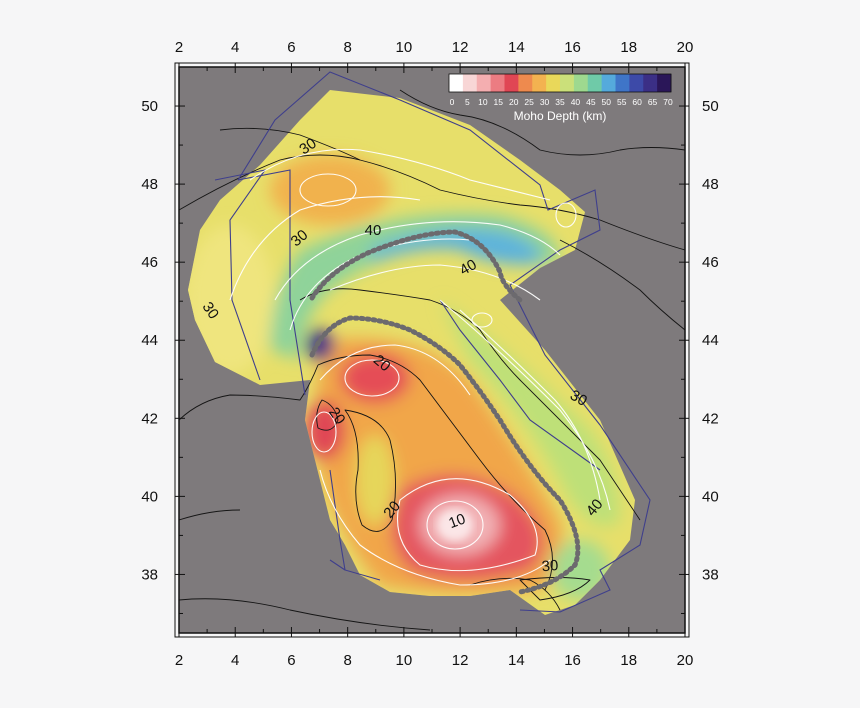 The height and width of the screenshot is (708, 860). Describe the element at coordinates (179, 47) in the screenshot. I see `x-tick-label-top: 2` at that location.